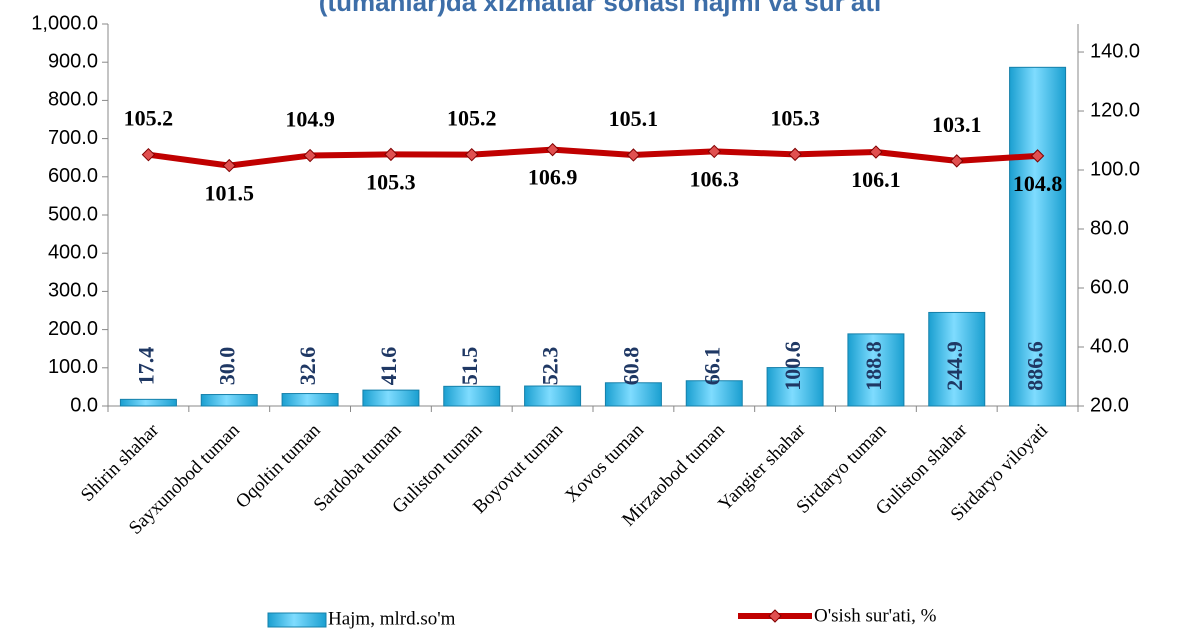  What do you see at coordinates (553, 177) in the screenshot?
I see `line-label: 106.9` at bounding box center [553, 177].